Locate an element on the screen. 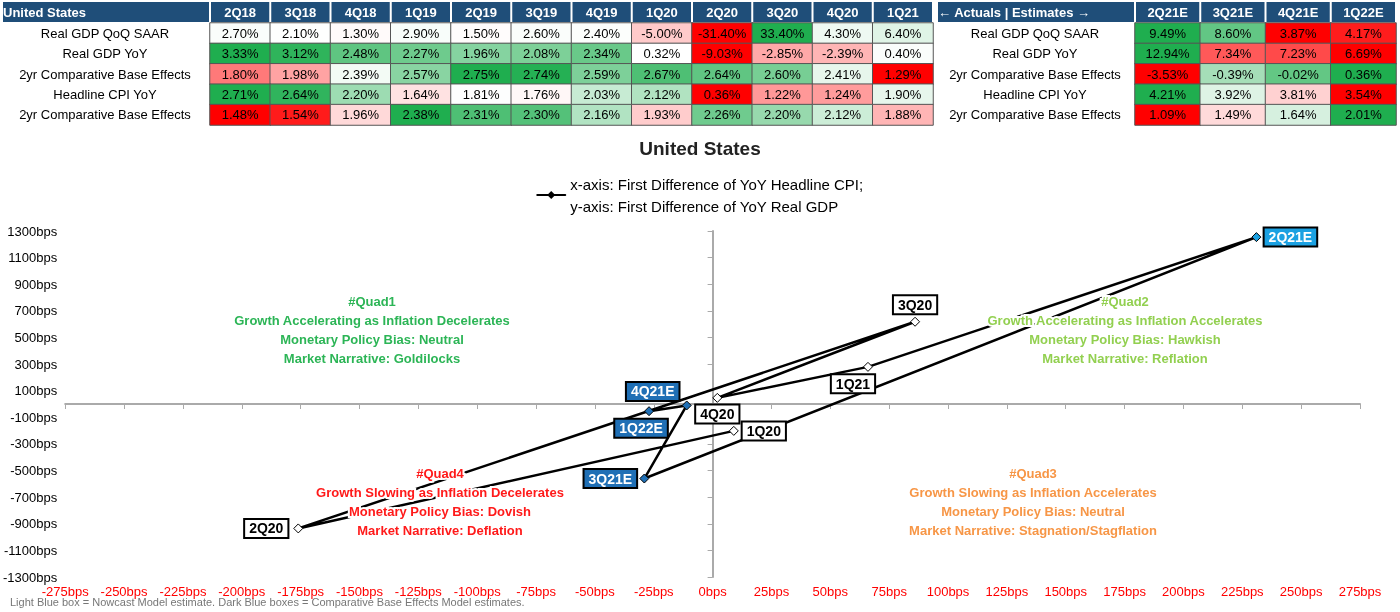  data-label: 1.48% is located at coordinates (240, 115).